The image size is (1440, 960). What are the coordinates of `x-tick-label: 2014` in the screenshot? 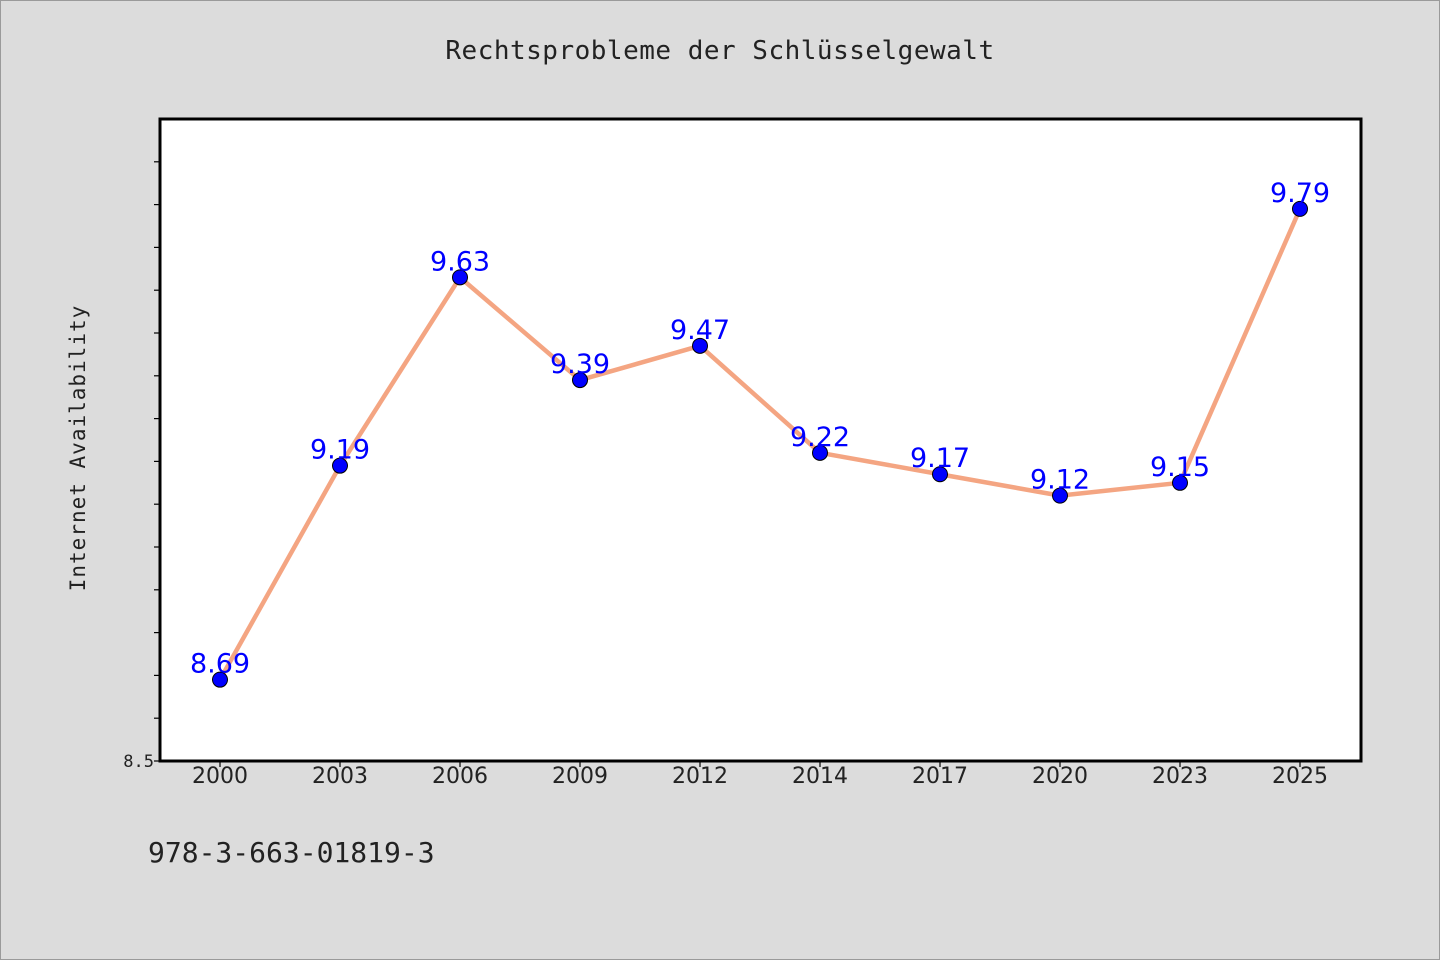 It's located at (820, 776).